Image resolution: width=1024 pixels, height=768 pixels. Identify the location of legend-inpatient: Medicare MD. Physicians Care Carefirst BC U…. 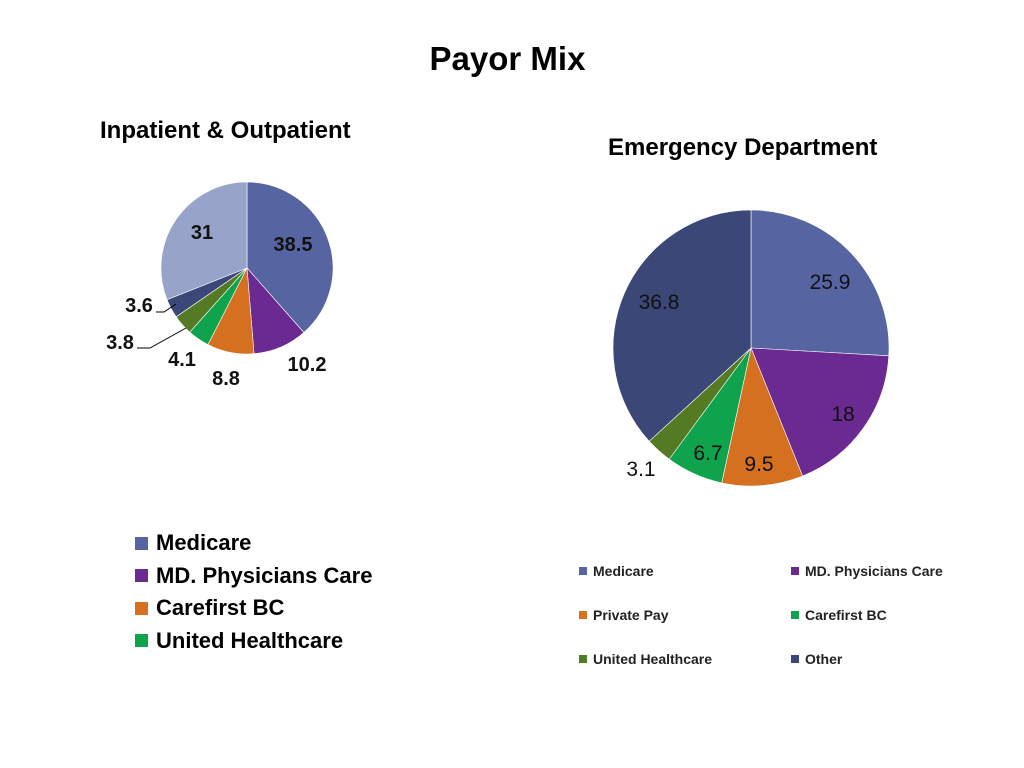
(253, 592).